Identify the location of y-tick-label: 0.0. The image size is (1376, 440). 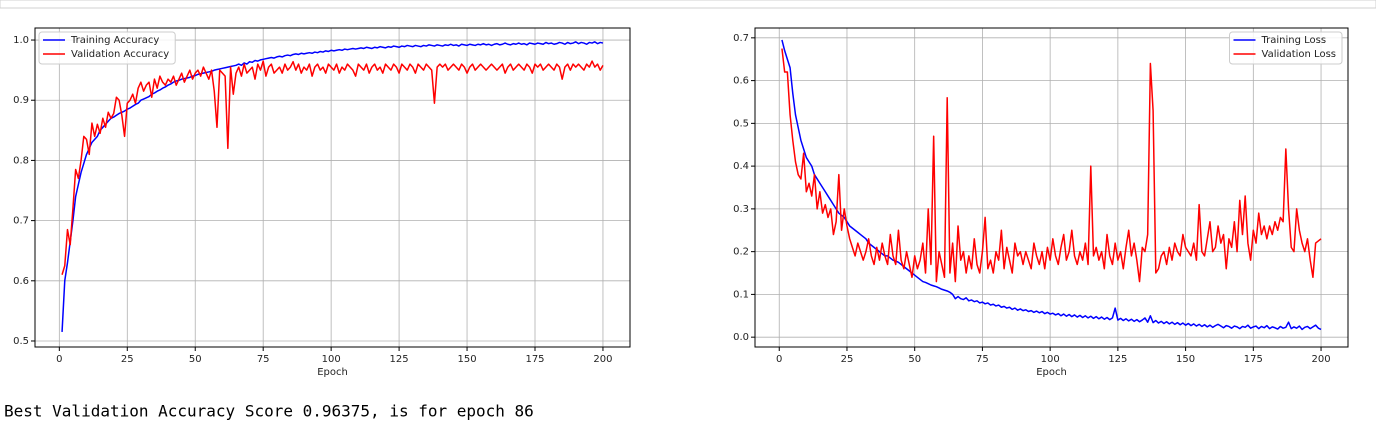
(741, 337).